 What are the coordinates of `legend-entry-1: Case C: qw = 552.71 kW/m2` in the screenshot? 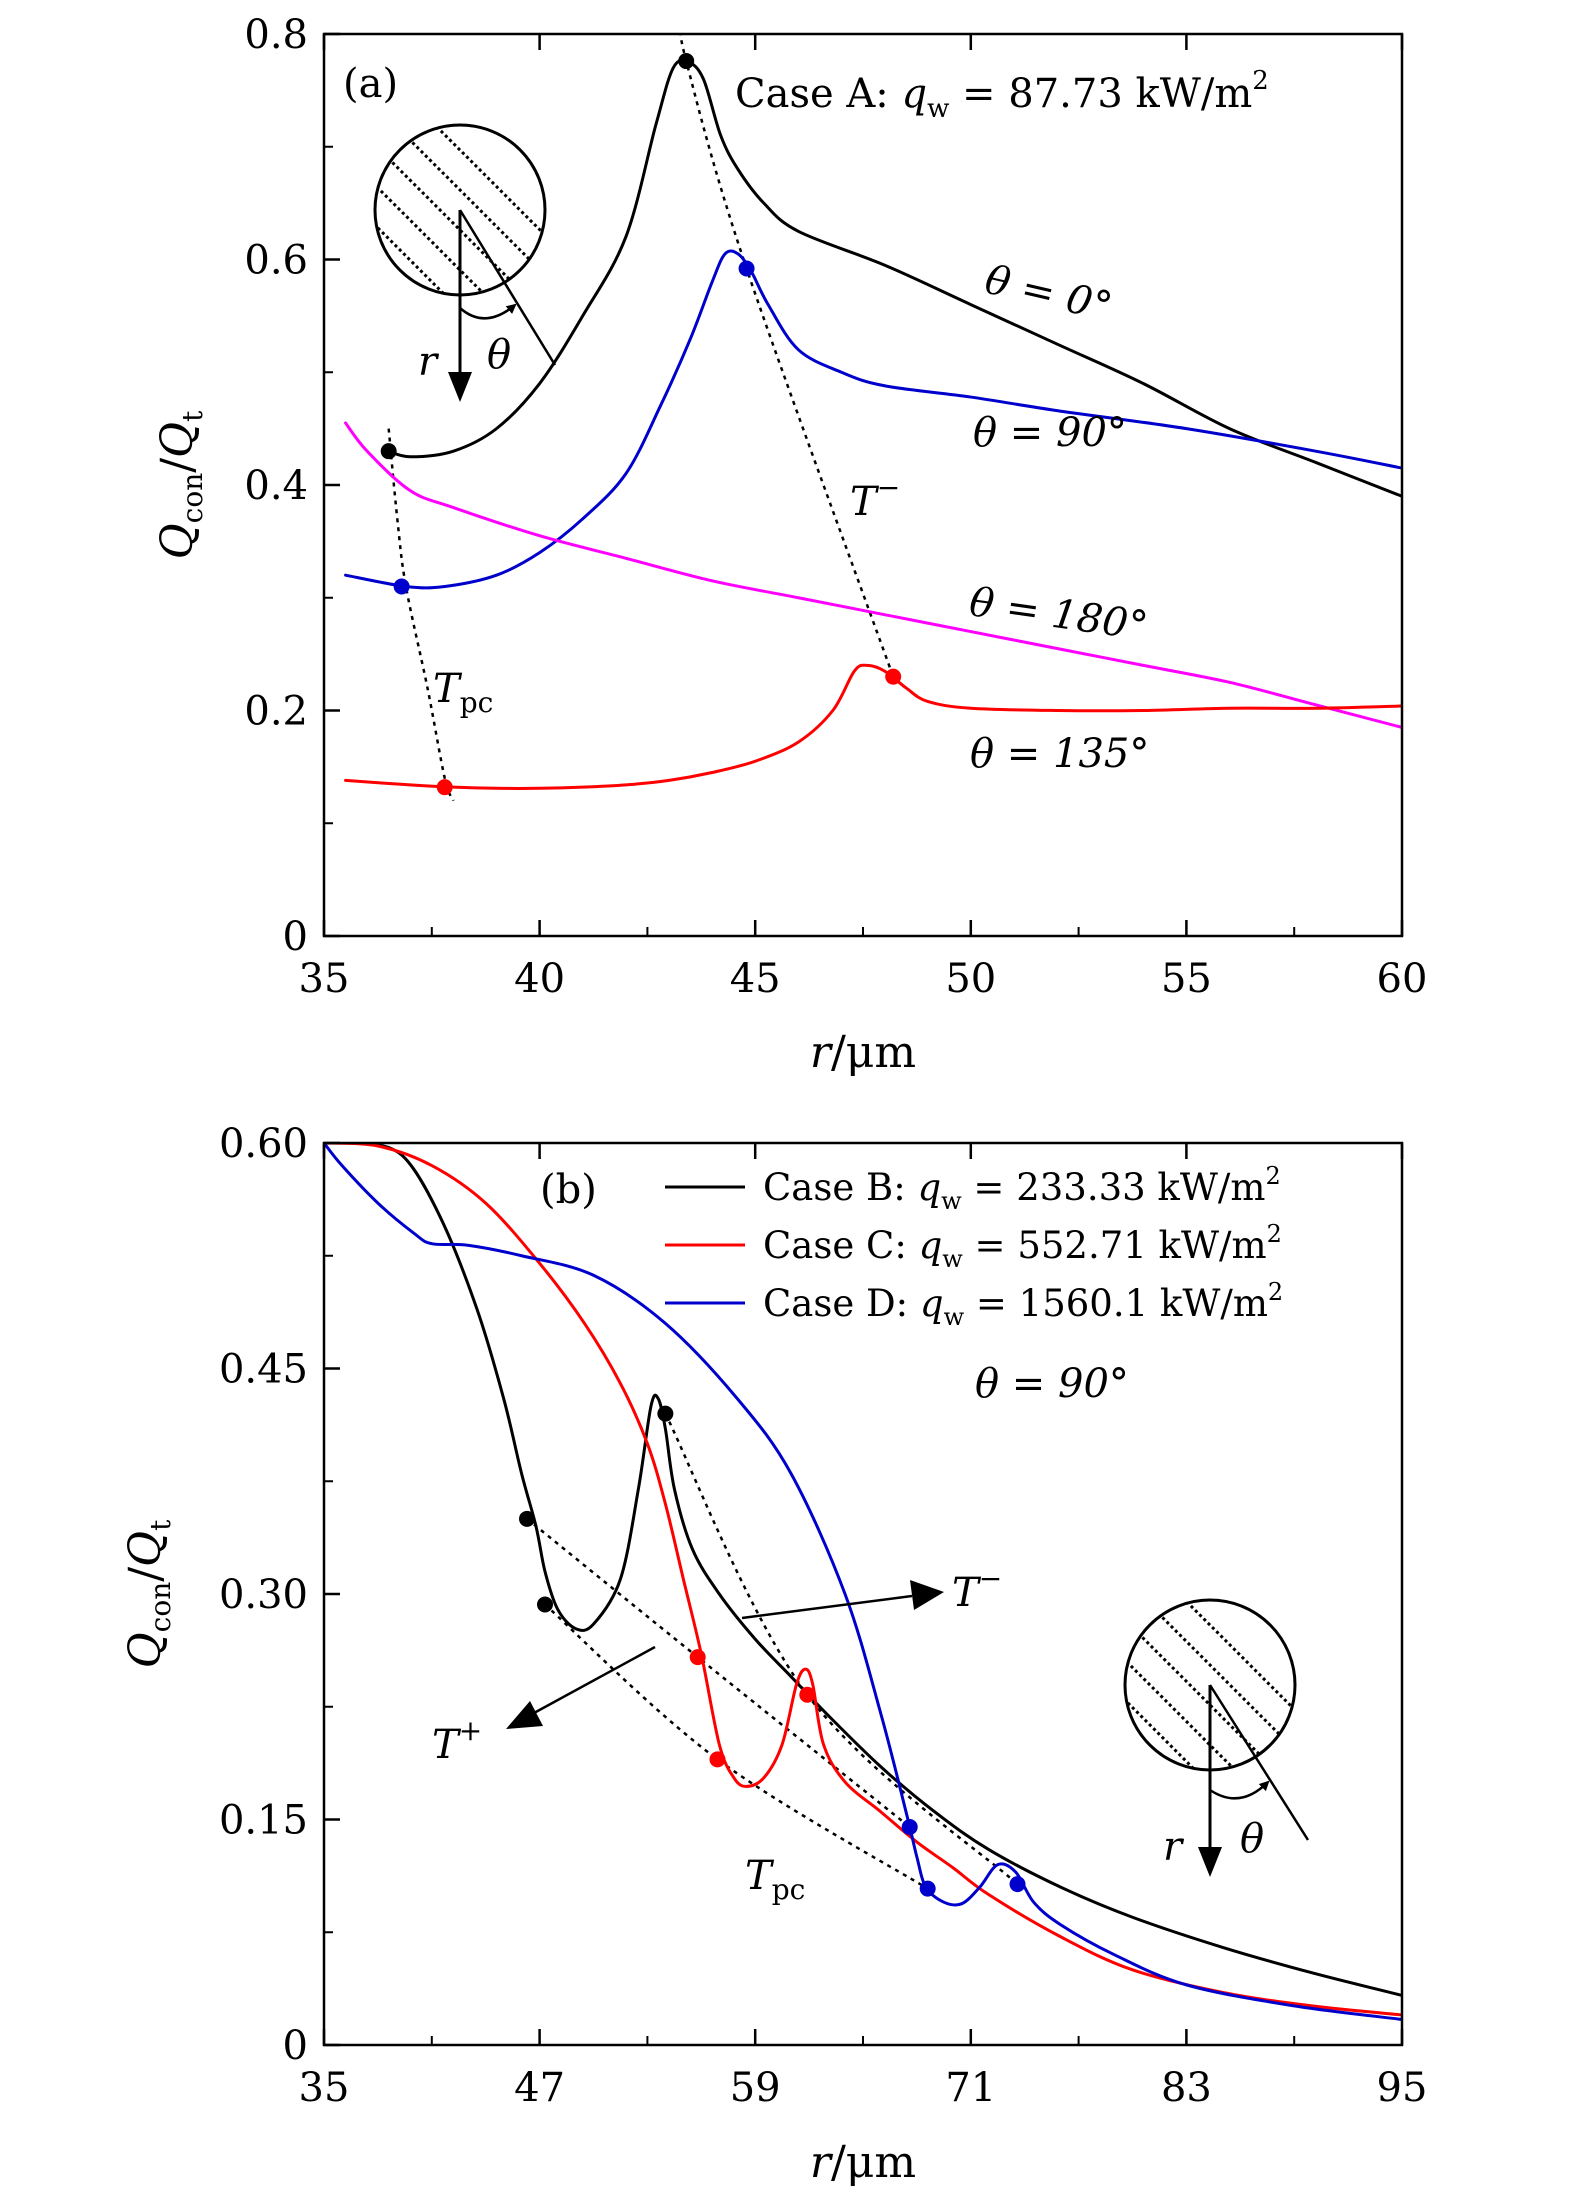 It's located at (1022, 1246).